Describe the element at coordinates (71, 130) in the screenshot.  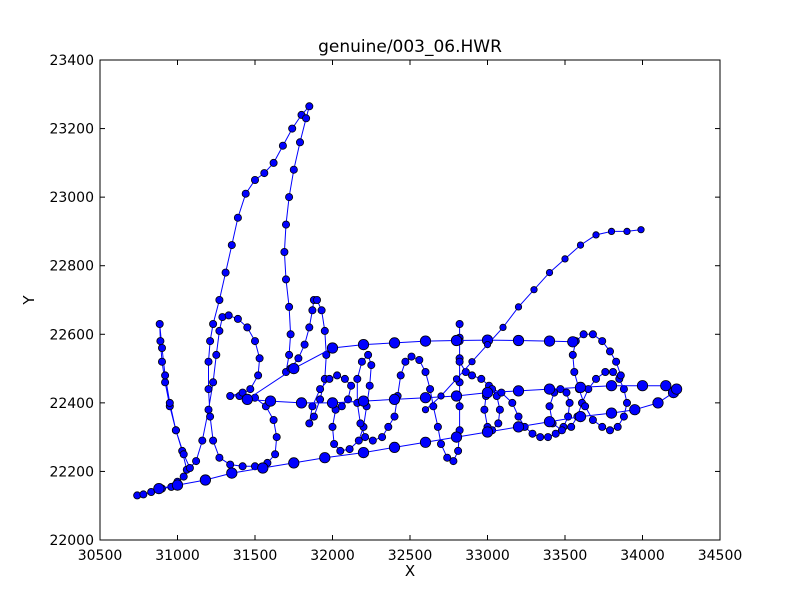
I see `y-tick-label: 23200` at that location.